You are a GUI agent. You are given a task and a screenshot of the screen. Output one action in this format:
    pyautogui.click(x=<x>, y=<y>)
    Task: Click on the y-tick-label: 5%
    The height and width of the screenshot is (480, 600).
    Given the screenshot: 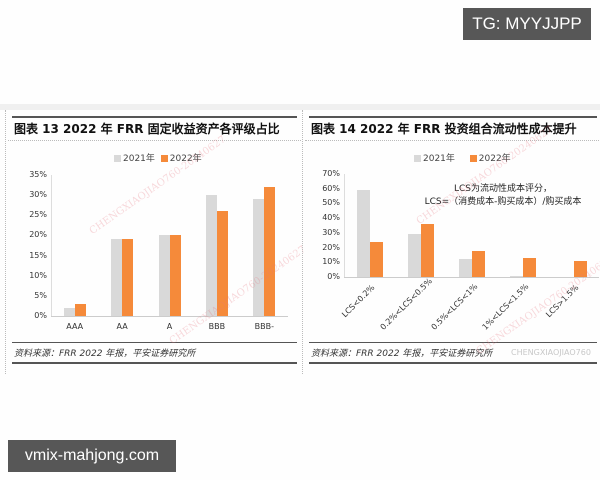 What is the action you would take?
    pyautogui.click(x=40, y=295)
    